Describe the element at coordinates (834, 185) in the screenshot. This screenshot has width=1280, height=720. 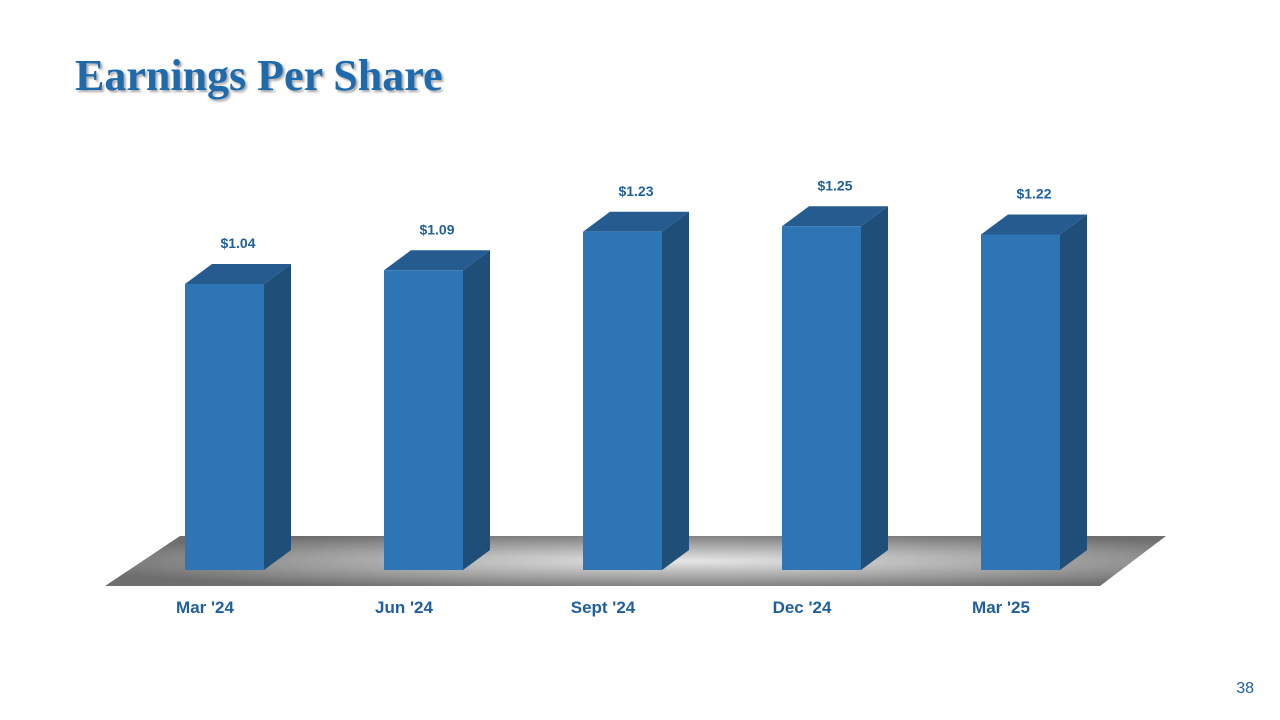
I see `value-label: $1.25` at that location.